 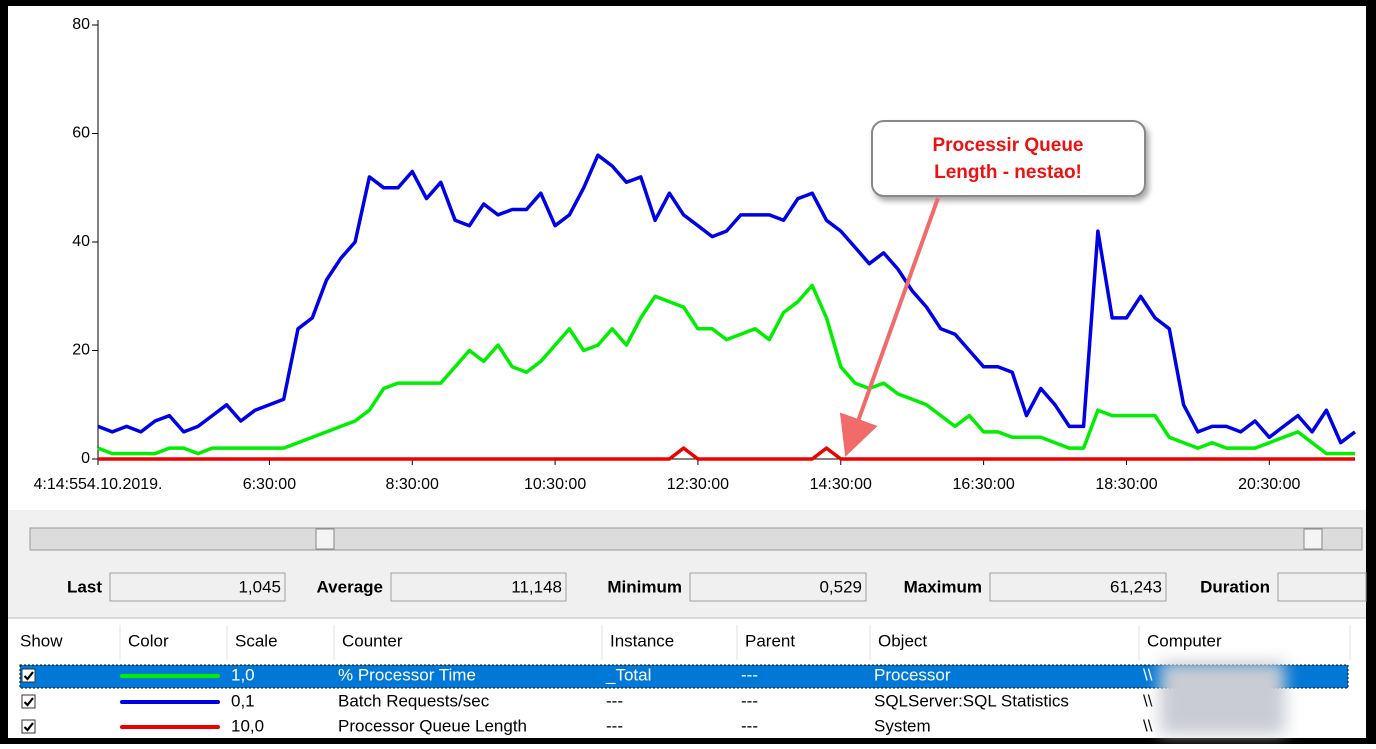 I want to click on selected-row, so click(x=684, y=676).